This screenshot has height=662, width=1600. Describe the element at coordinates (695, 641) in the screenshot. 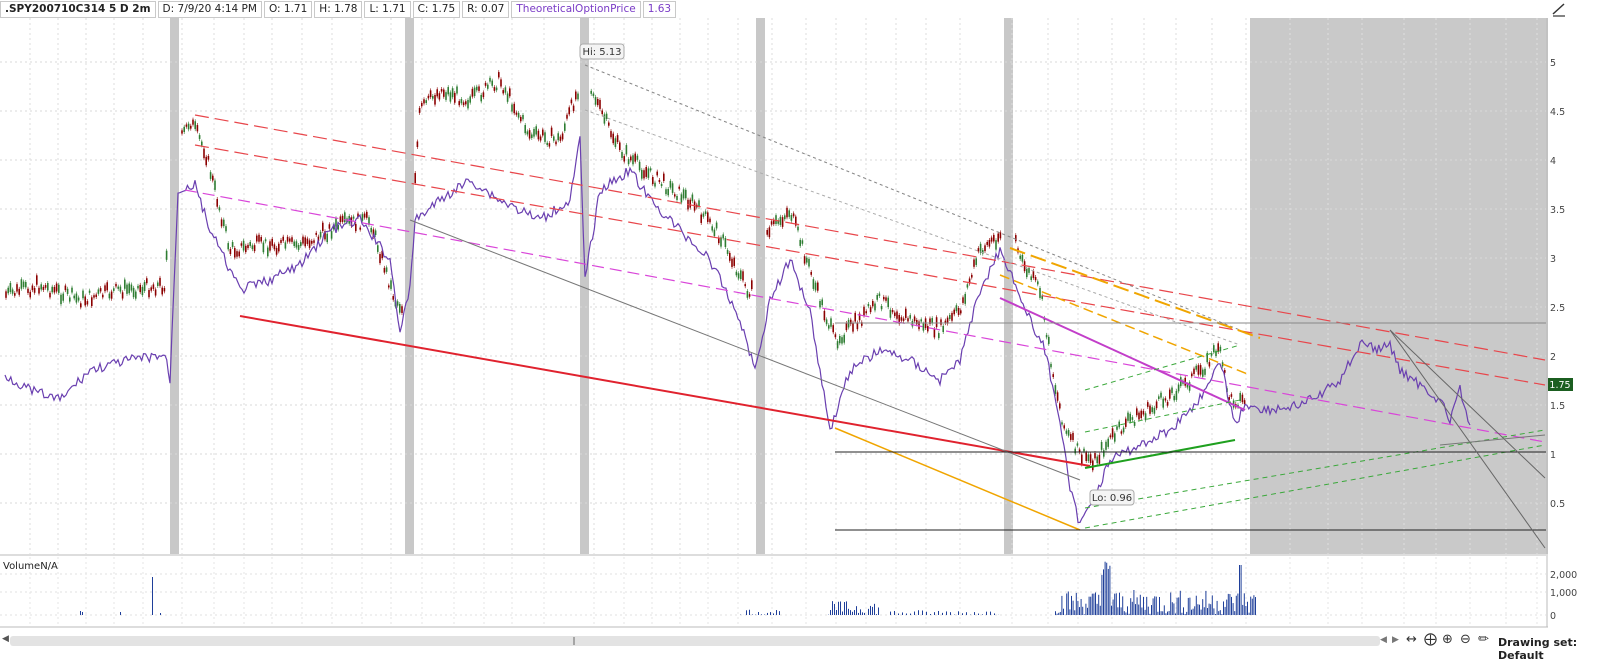

I see `horizontal-scrollbar: ‖` at that location.